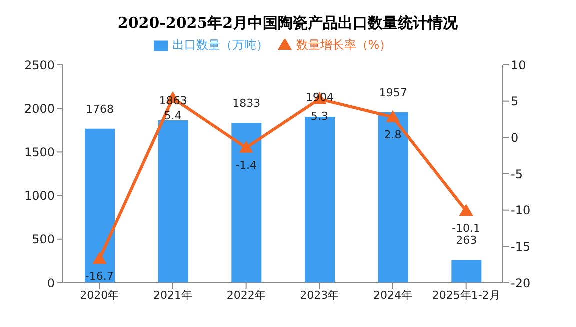  Describe the element at coordinates (247, 165) in the screenshot. I see `data-label: -1.4` at that location.